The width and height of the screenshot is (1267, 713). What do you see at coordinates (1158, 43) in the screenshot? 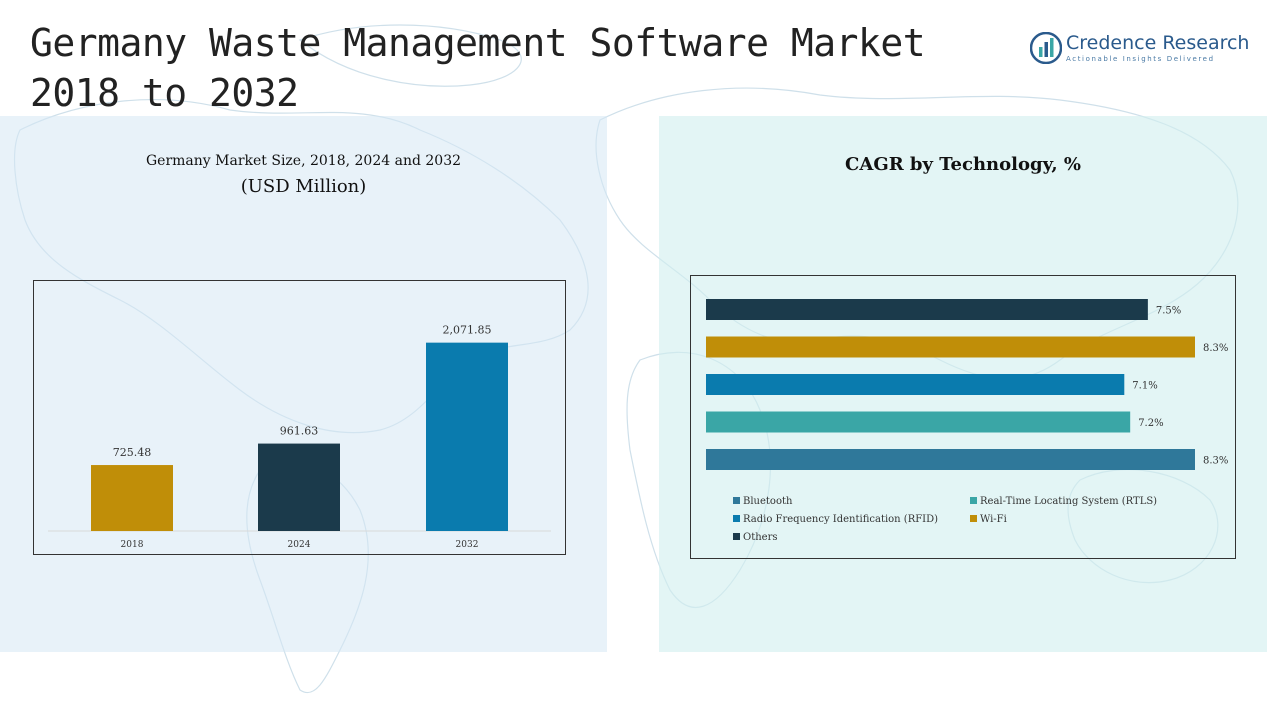
I see `logo-name: Credence Research` at bounding box center [1158, 43].